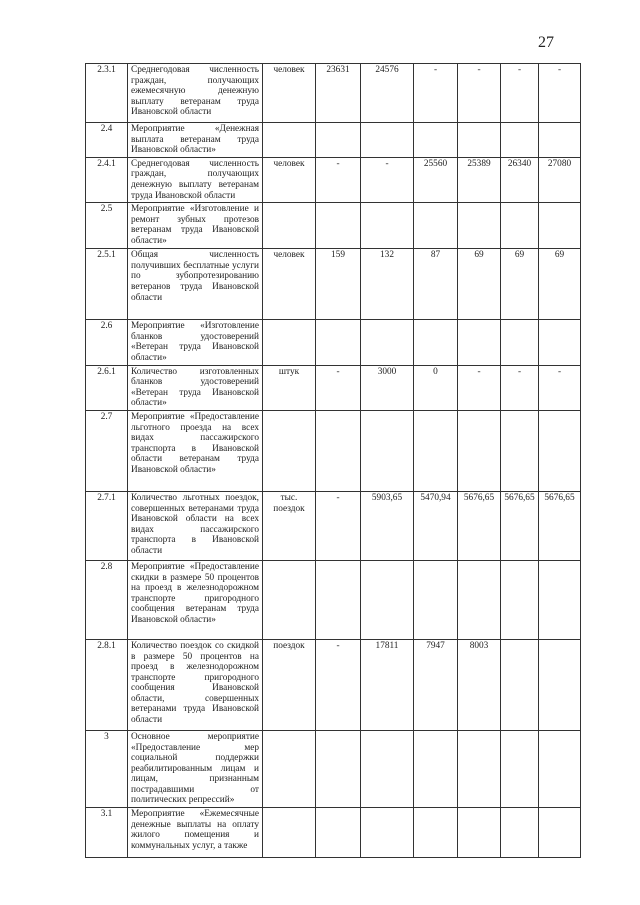  I want to click on row-unit: тыс. поездок, so click(289, 525).